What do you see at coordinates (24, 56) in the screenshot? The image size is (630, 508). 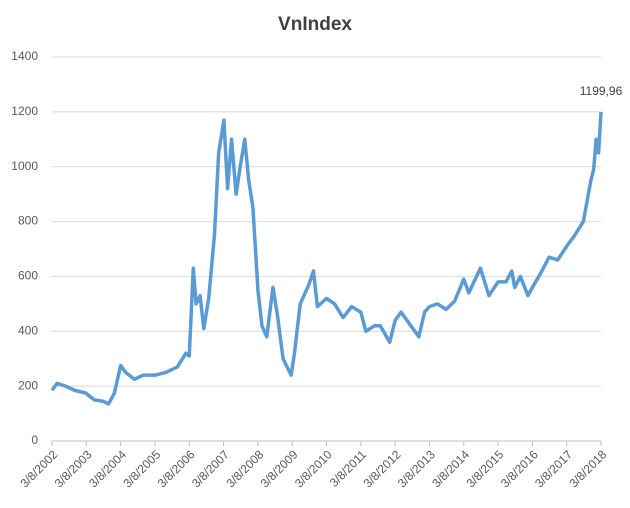 I see `y-tick-label: 1400` at bounding box center [24, 56].